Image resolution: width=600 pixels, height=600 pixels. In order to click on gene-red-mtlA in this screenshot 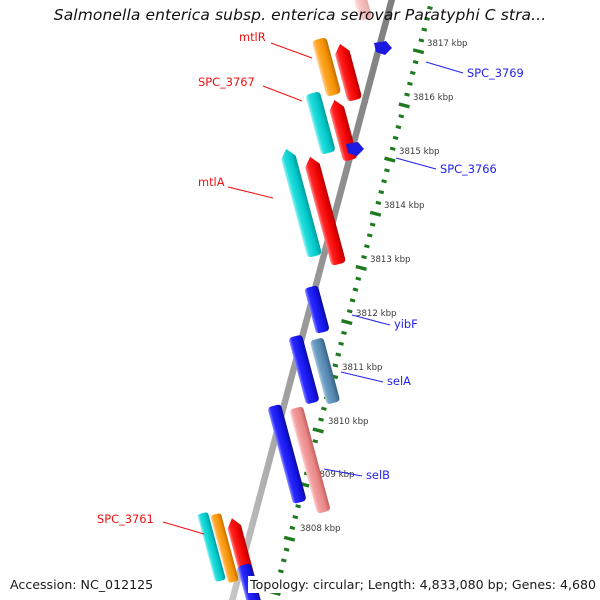, I will do `click(324, 210)`.